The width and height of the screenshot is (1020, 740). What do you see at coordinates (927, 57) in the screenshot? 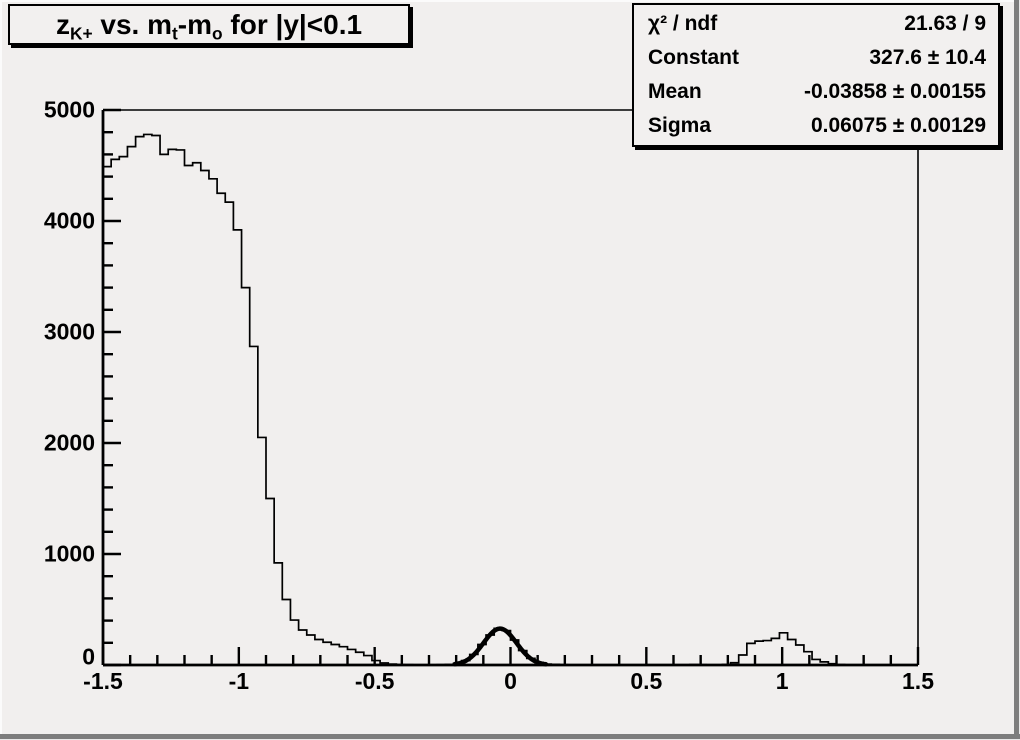
I see `stats-value-constant: 327.6 ± 10.4` at bounding box center [927, 57].